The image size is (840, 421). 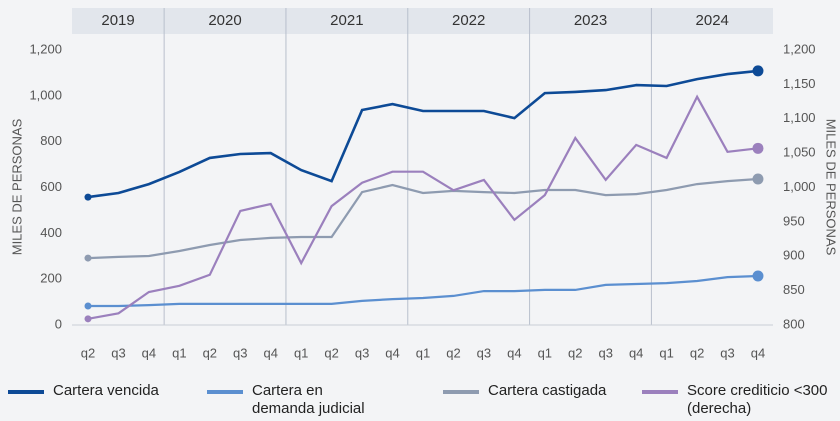 What do you see at coordinates (757, 399) in the screenshot?
I see `legend-label: Score crediticio <300 (derecha)` at bounding box center [757, 399].